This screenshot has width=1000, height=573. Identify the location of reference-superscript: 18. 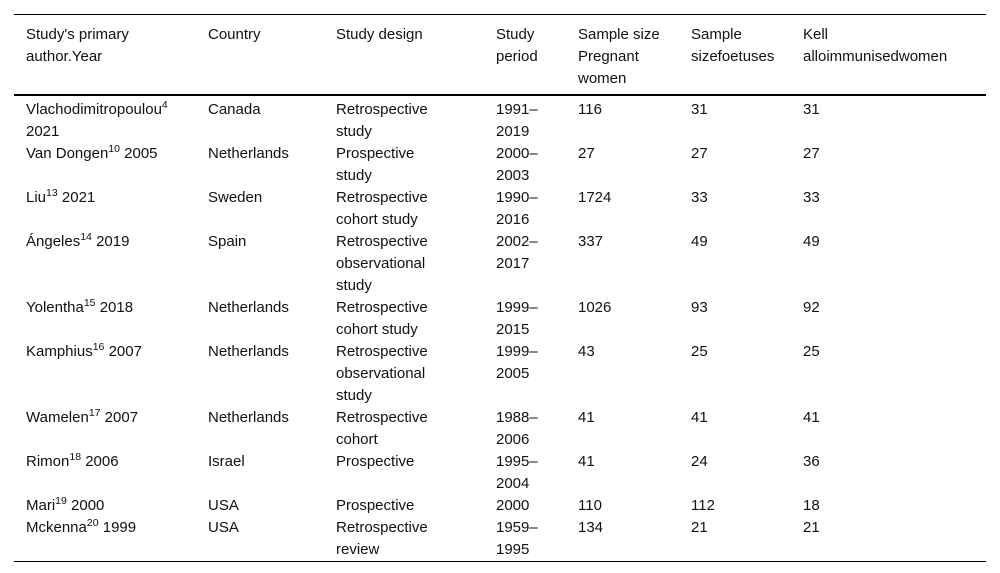
(75, 457).